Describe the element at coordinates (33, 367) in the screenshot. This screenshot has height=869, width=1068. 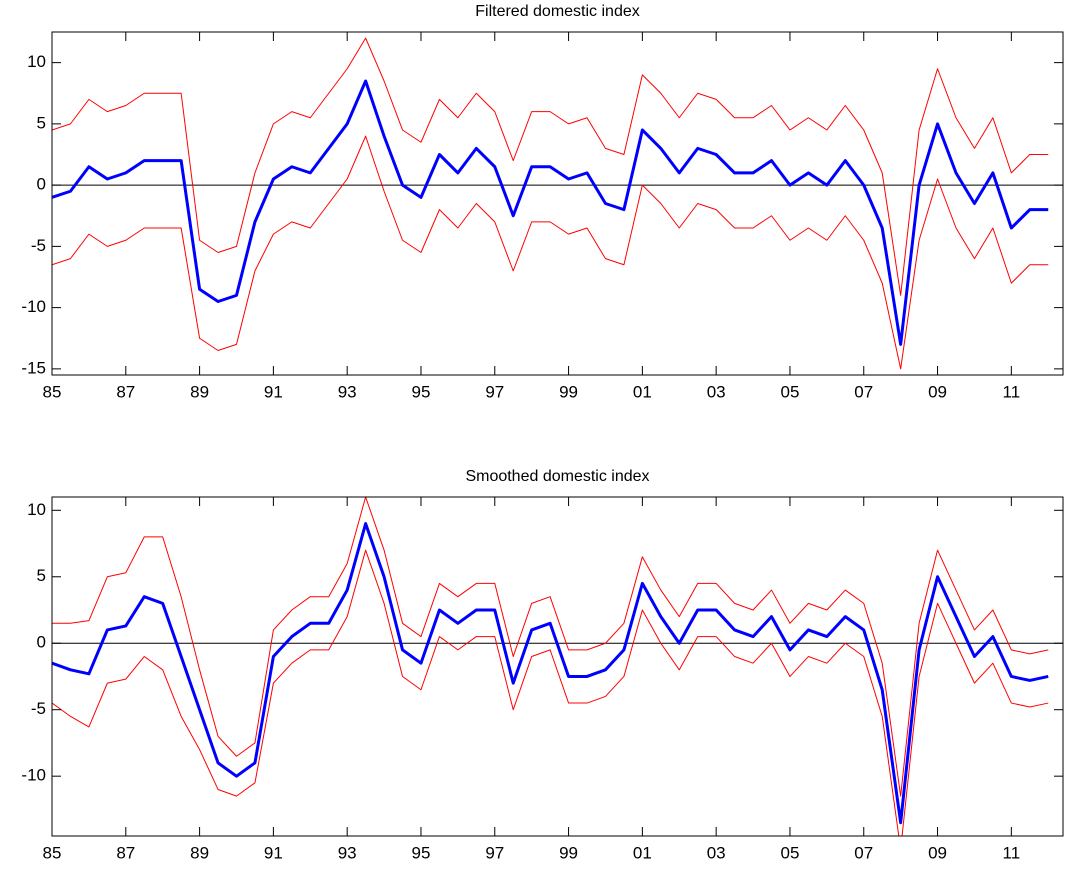
I see `y-tick-label: -15` at that location.